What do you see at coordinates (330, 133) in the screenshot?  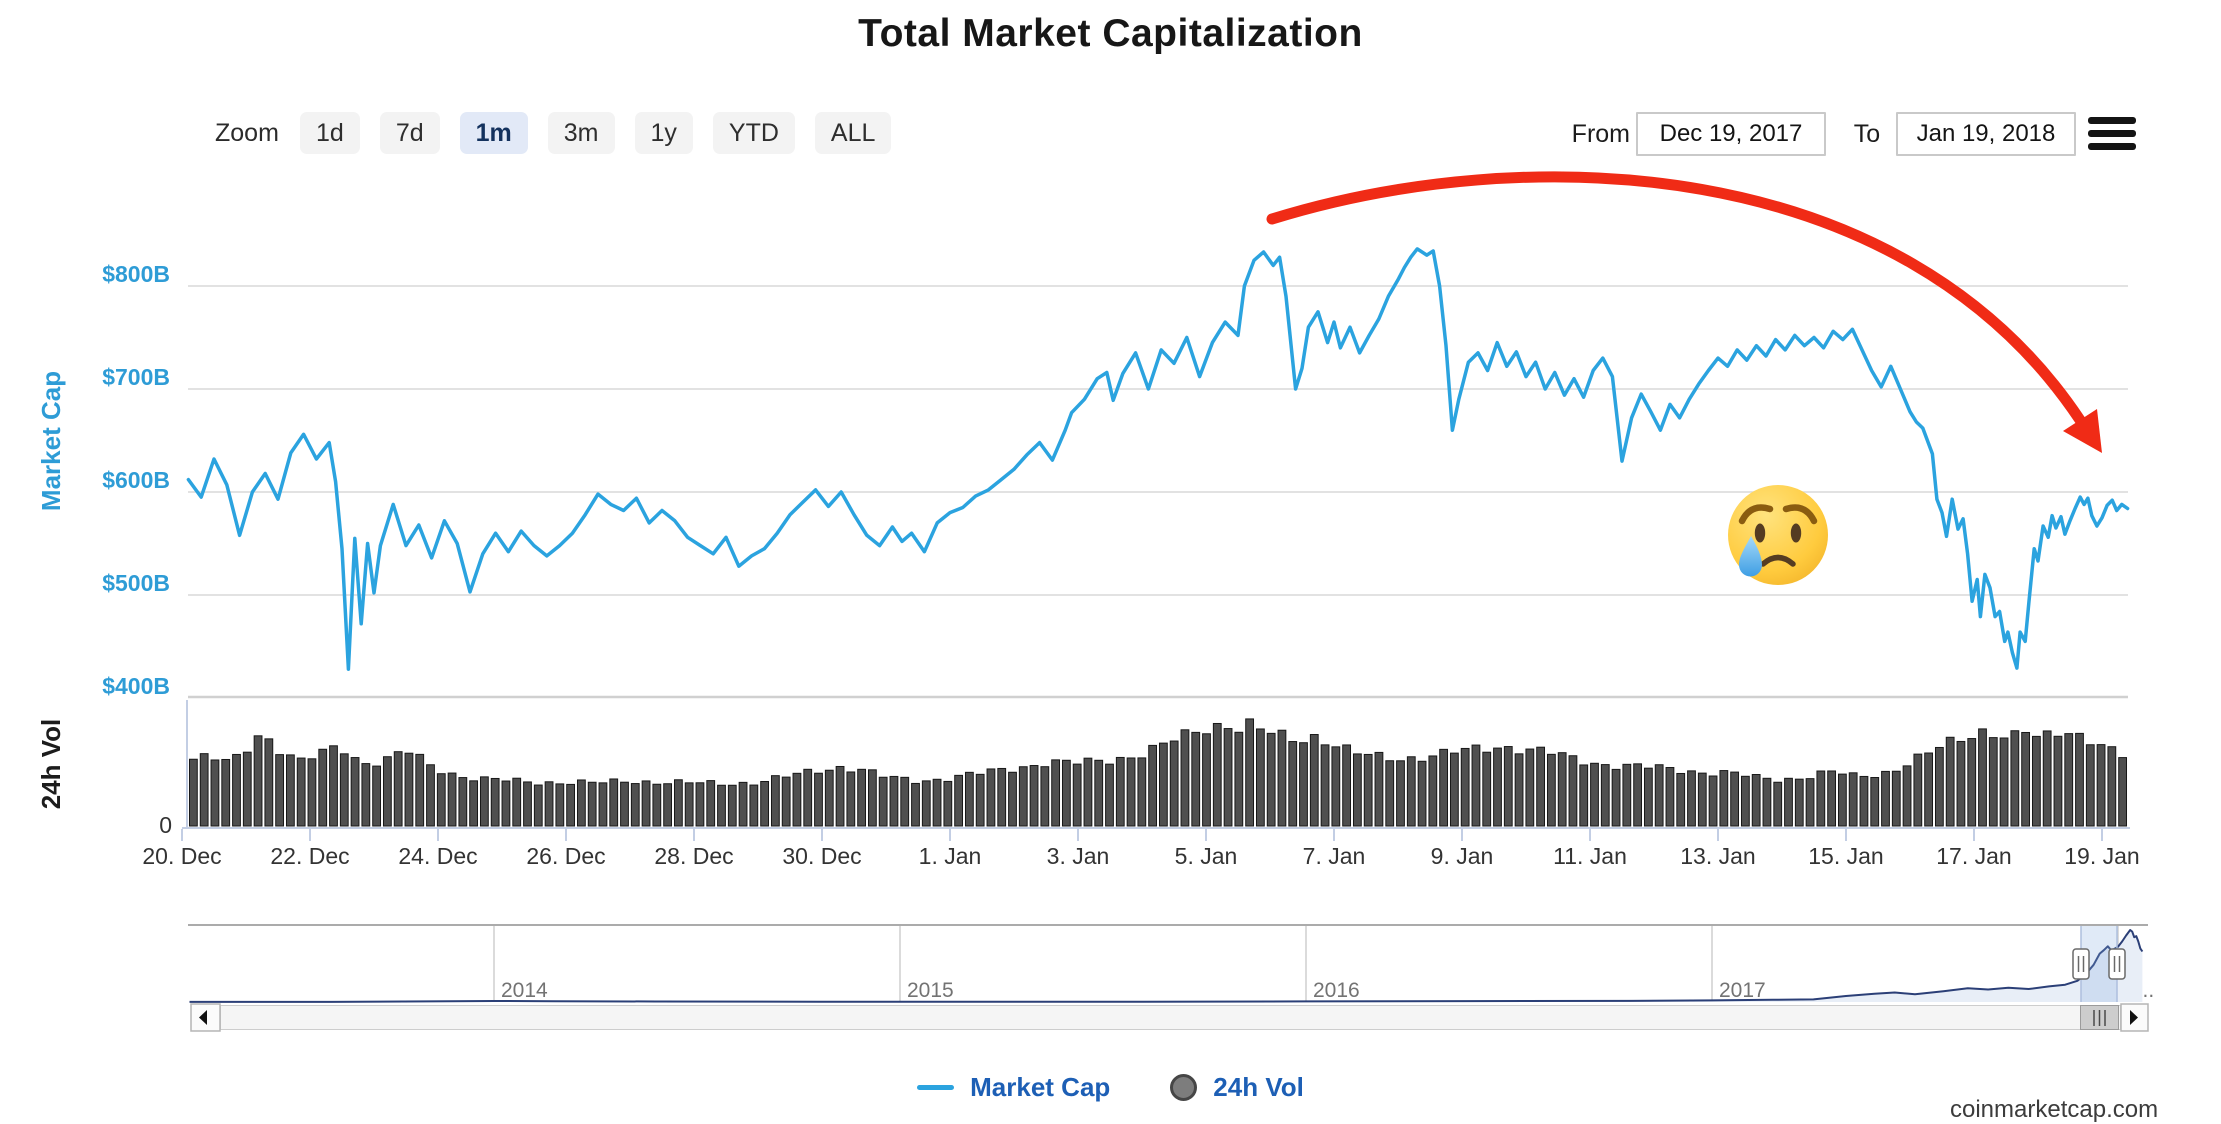 I see `zoom-option-1d: 1d` at bounding box center [330, 133].